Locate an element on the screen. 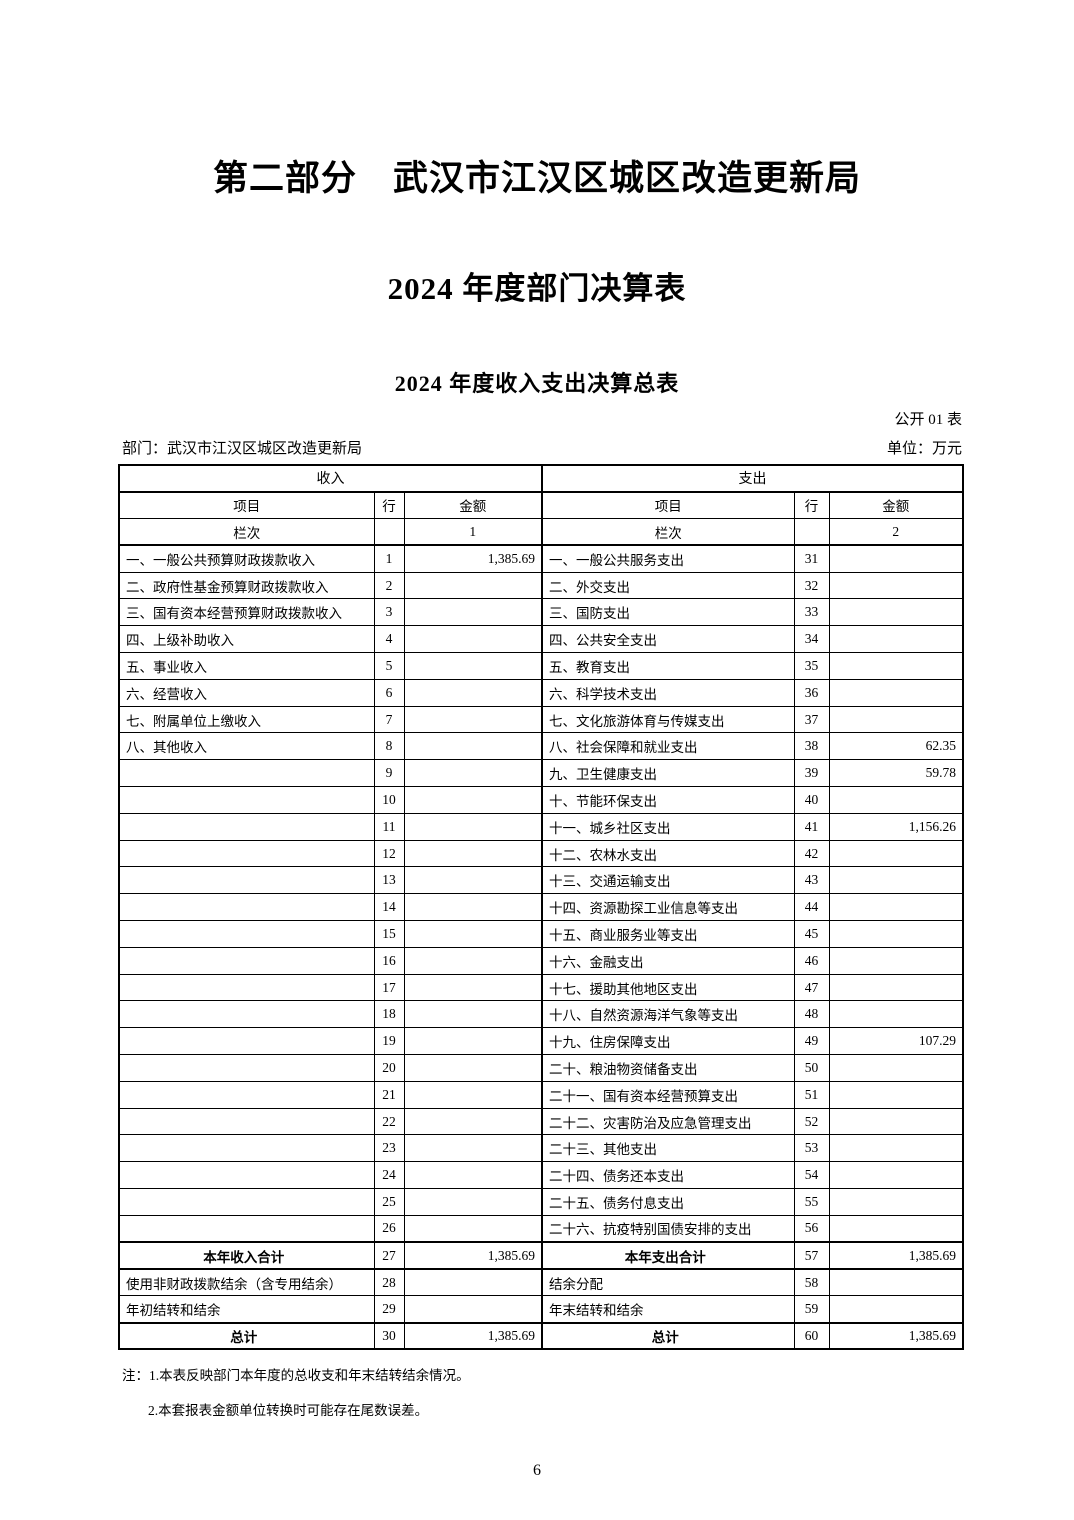 The height and width of the screenshot is (1520, 1074). table-row: 17 十七、援助其他地区支出 47 is located at coordinates (541, 987).